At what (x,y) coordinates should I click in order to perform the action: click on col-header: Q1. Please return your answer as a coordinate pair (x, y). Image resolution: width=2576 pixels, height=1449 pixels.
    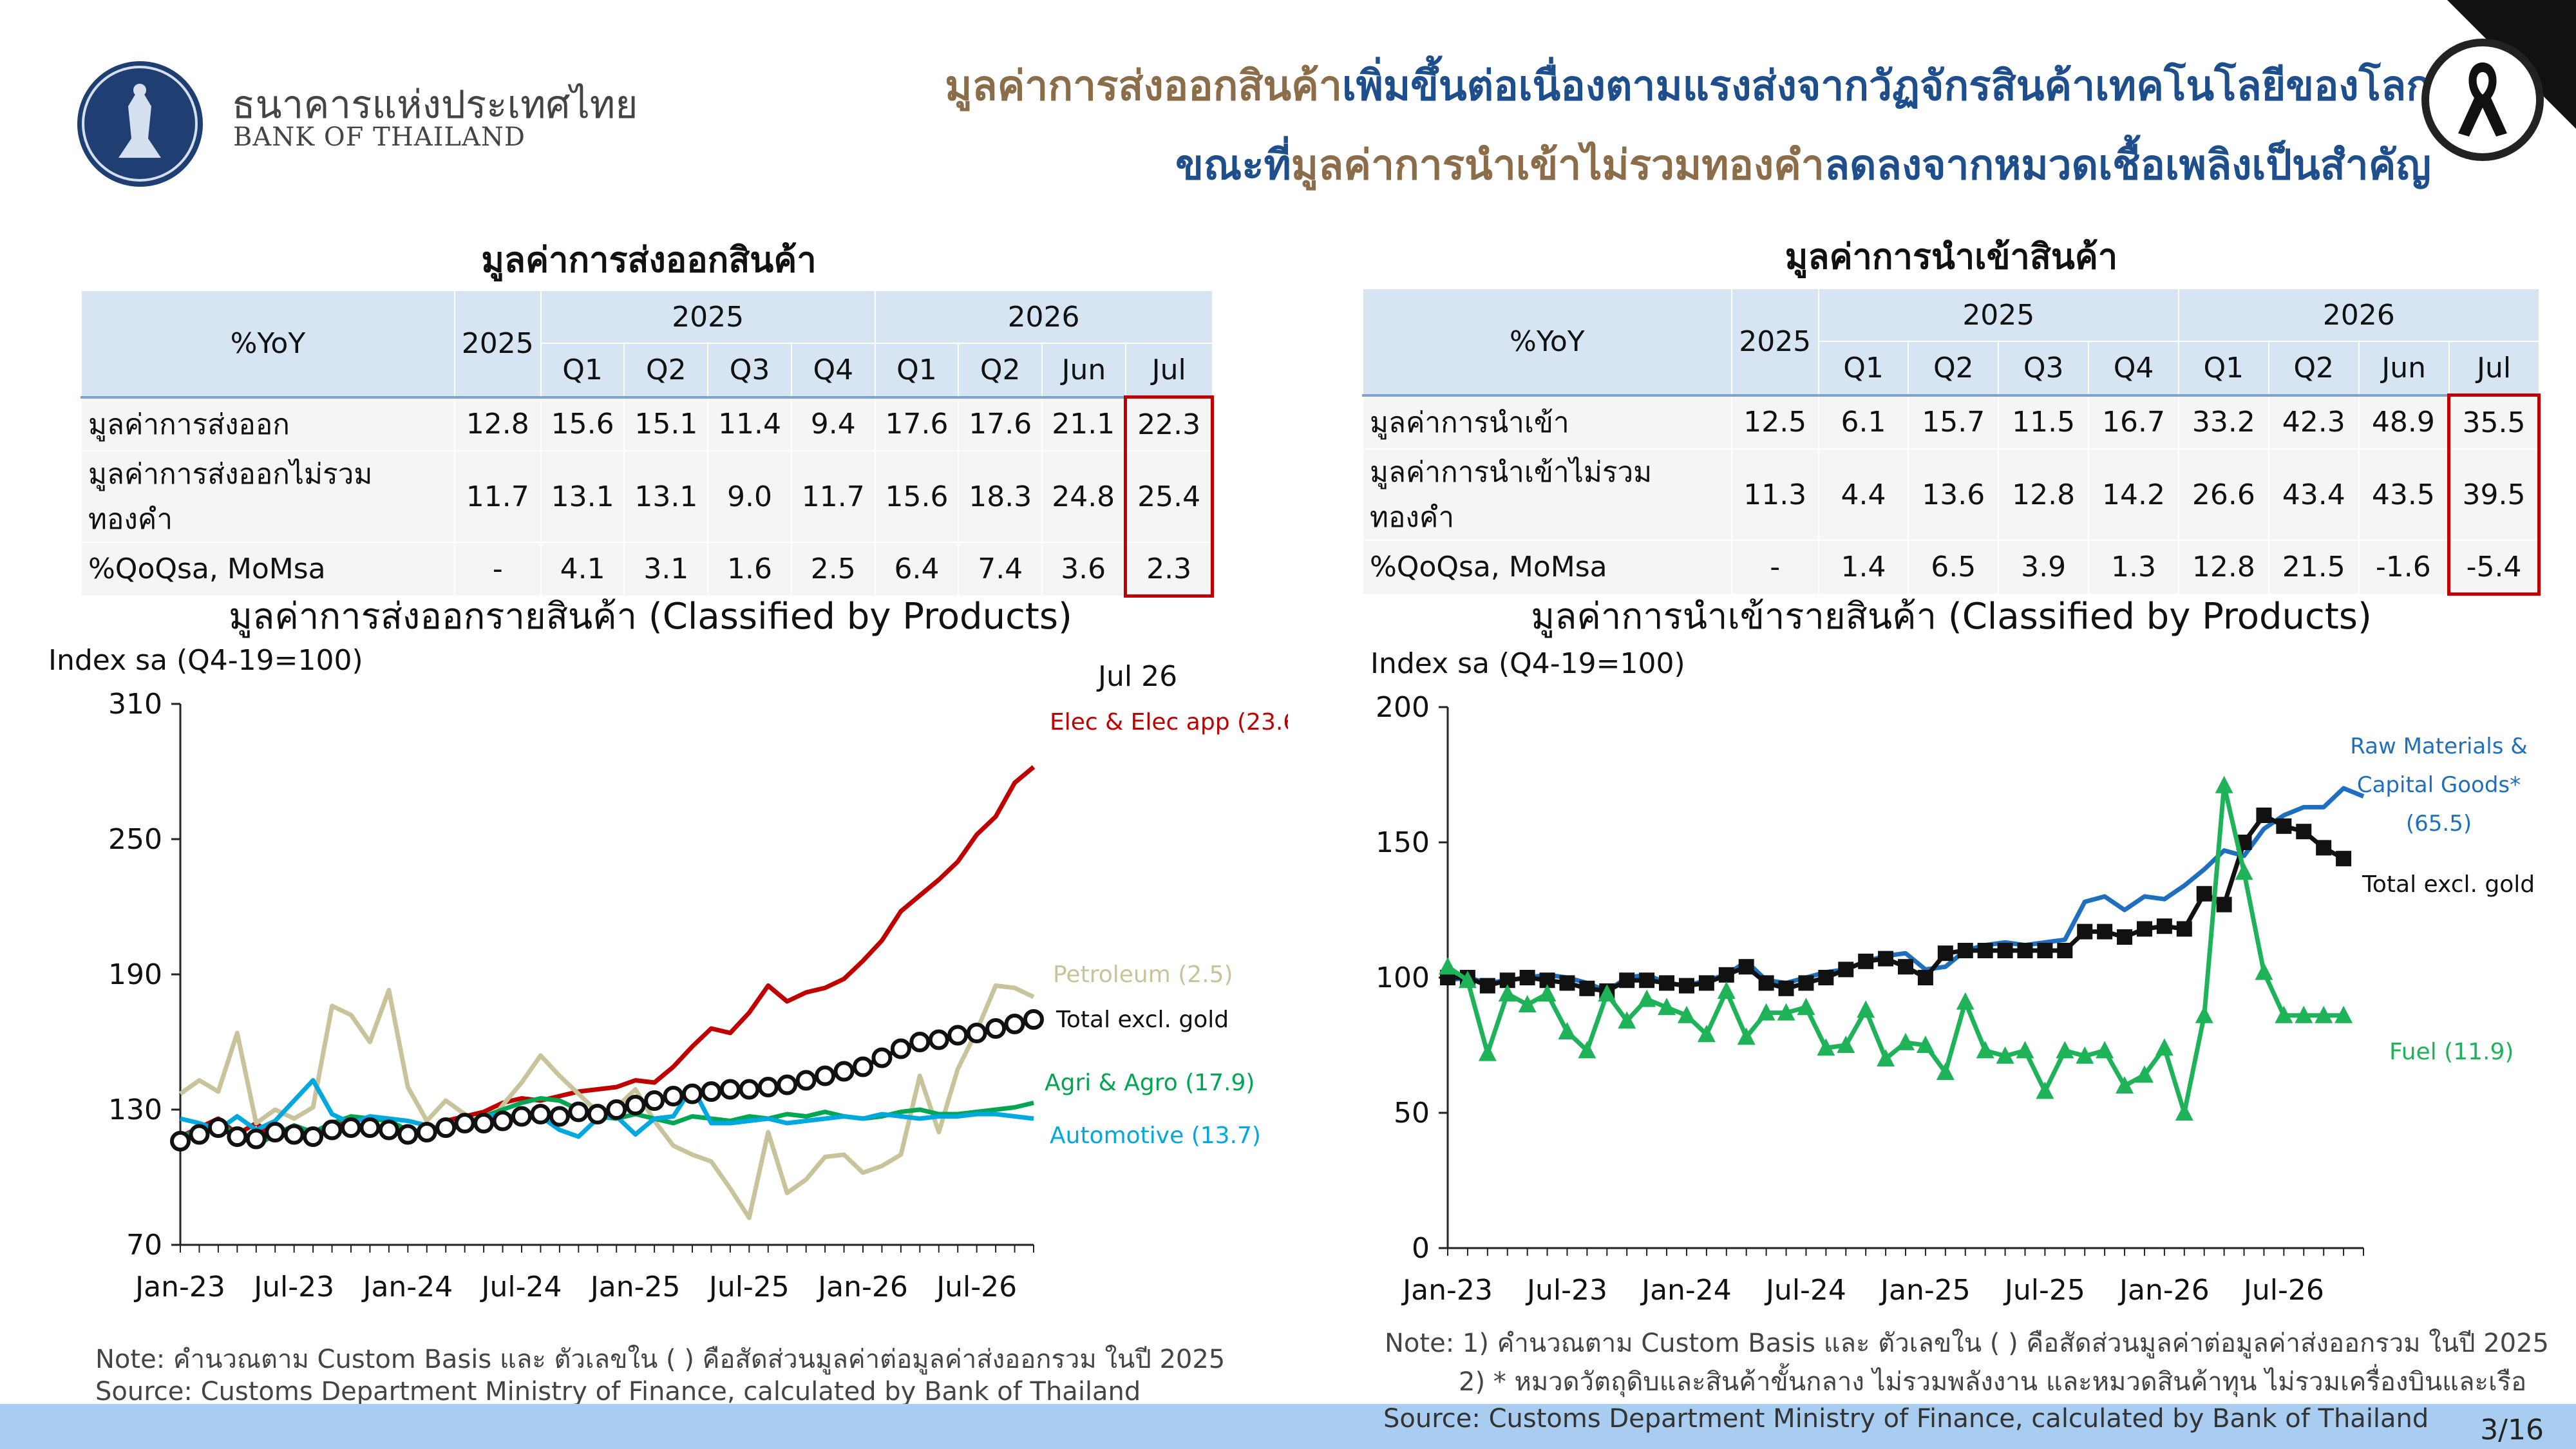
    Looking at the image, I should click on (1863, 368).